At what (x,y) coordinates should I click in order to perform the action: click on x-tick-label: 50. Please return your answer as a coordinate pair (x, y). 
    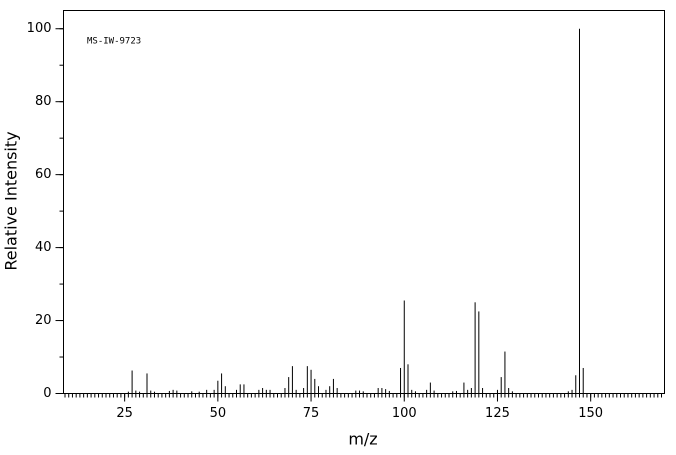
    Looking at the image, I should click on (218, 413).